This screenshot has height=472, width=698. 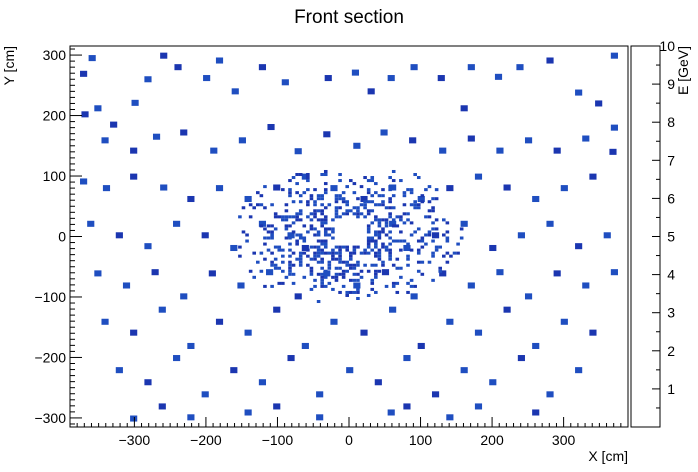 What do you see at coordinates (671, 237) in the screenshot?
I see `z-tick-label: 5` at bounding box center [671, 237].